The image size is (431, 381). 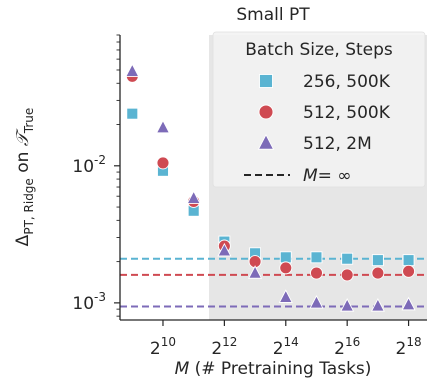 I want to click on x-axis-label: M (# Pretraining Tasks), so click(x=273, y=369).